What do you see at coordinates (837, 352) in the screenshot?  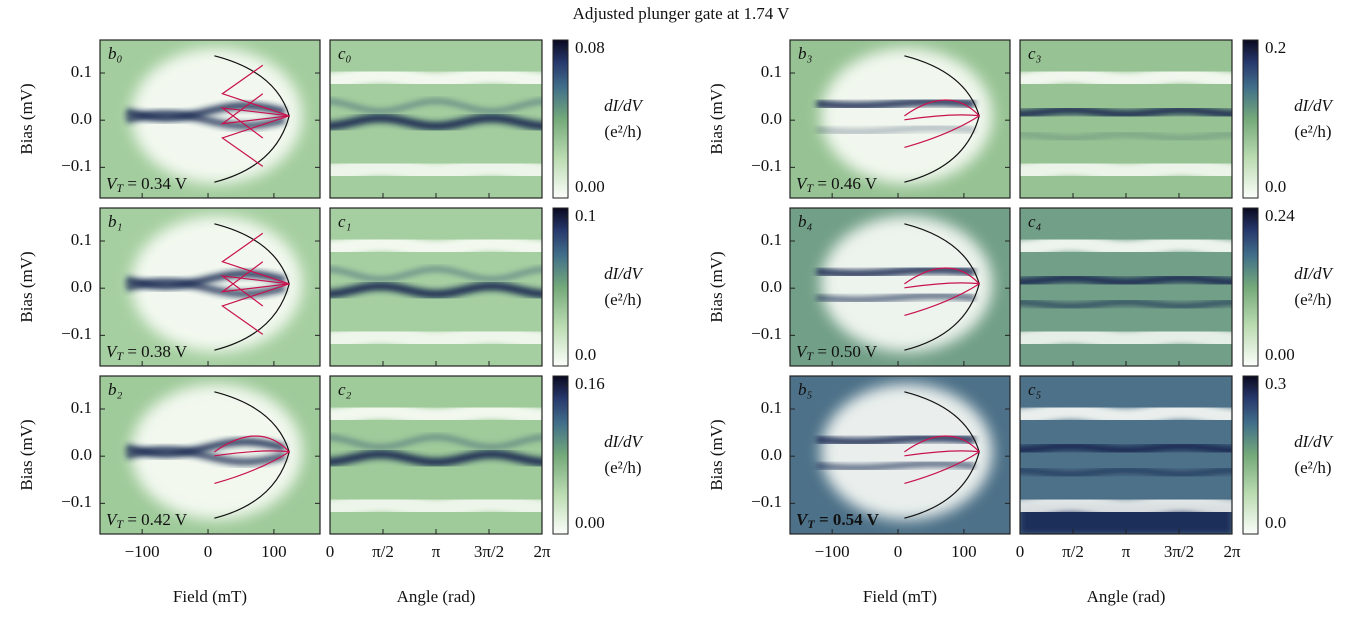 I see `annotation: VT = 0.50 V` at bounding box center [837, 352].